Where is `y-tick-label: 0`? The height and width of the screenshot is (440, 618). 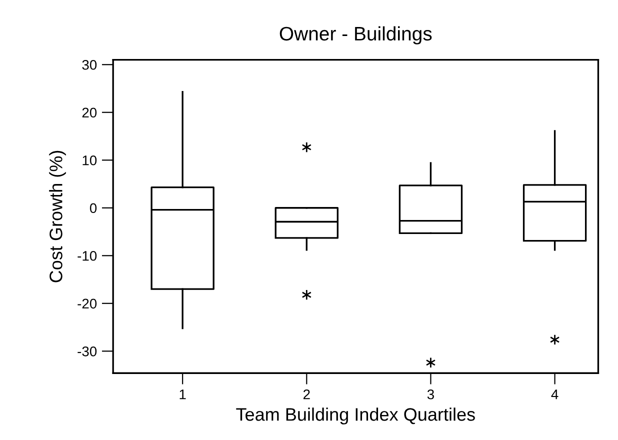
y-tick-label: 0 is located at coordinates (93, 208).